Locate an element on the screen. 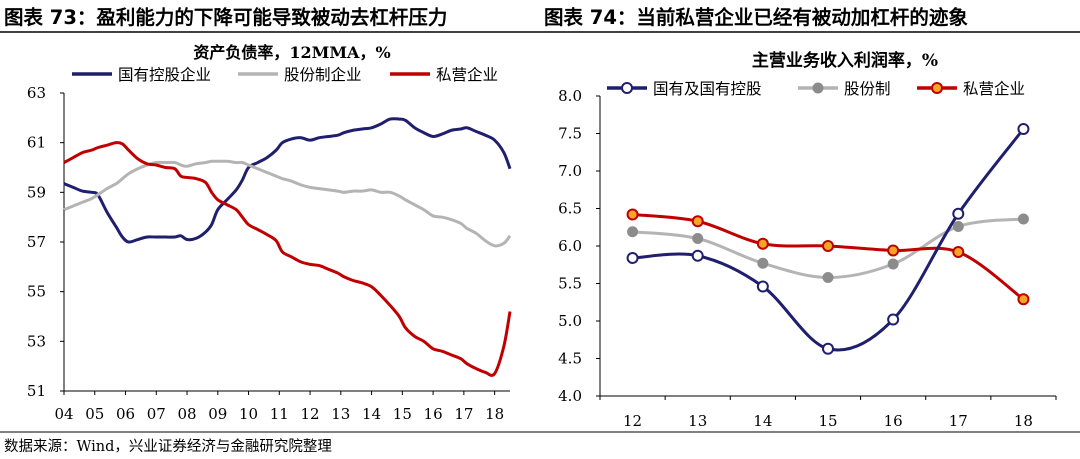 This screenshot has width=1080, height=459. left-x-tick-label: 11 is located at coordinates (279, 414).